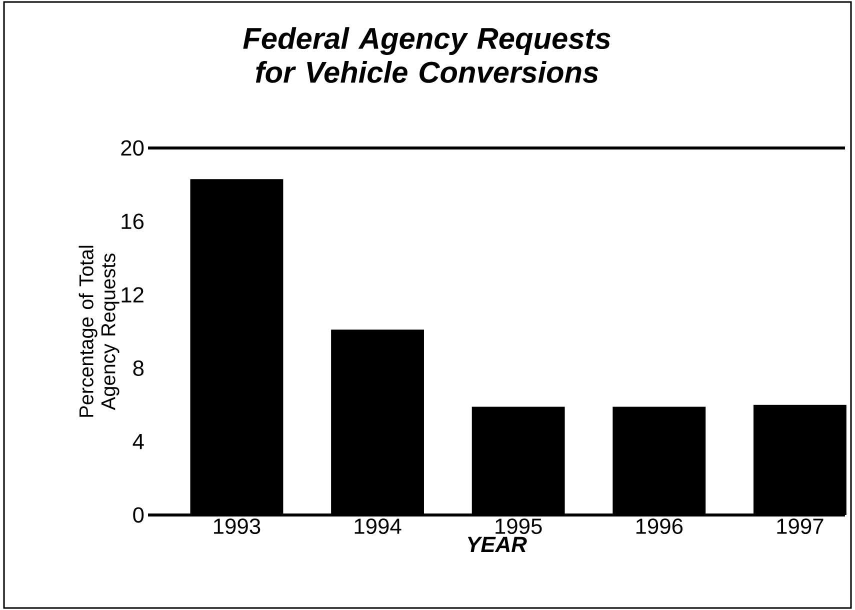  I want to click on x-tick-label: 1995, so click(519, 526).